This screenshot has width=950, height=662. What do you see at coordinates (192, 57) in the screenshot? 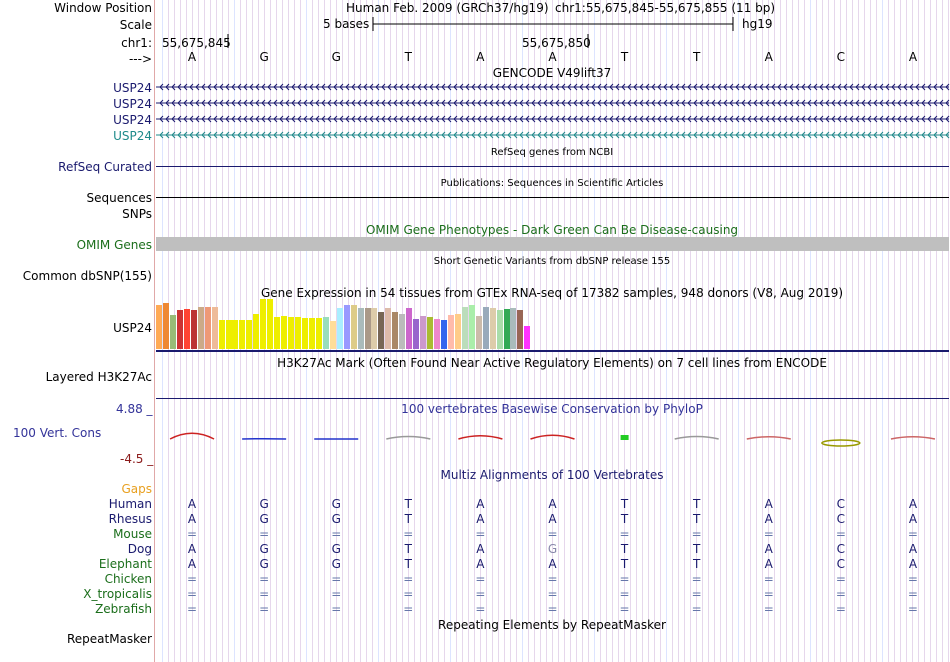
I see `reference-base: A` at bounding box center [192, 57].